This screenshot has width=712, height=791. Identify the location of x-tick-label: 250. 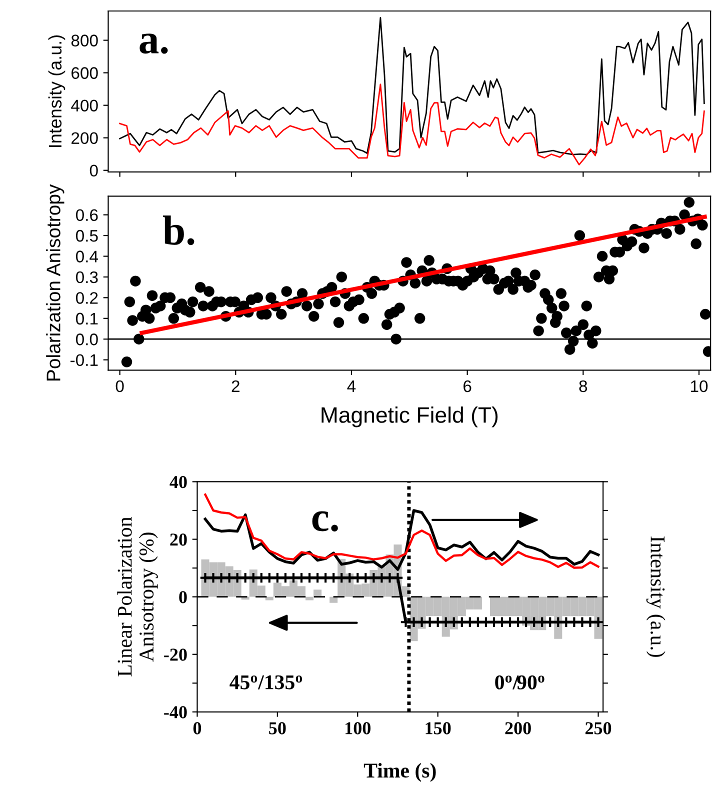
(598, 728).